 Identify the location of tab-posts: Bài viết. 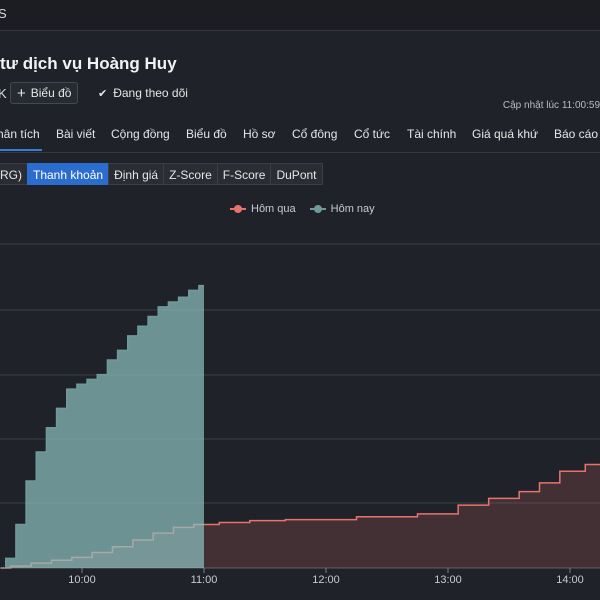
(76, 134).